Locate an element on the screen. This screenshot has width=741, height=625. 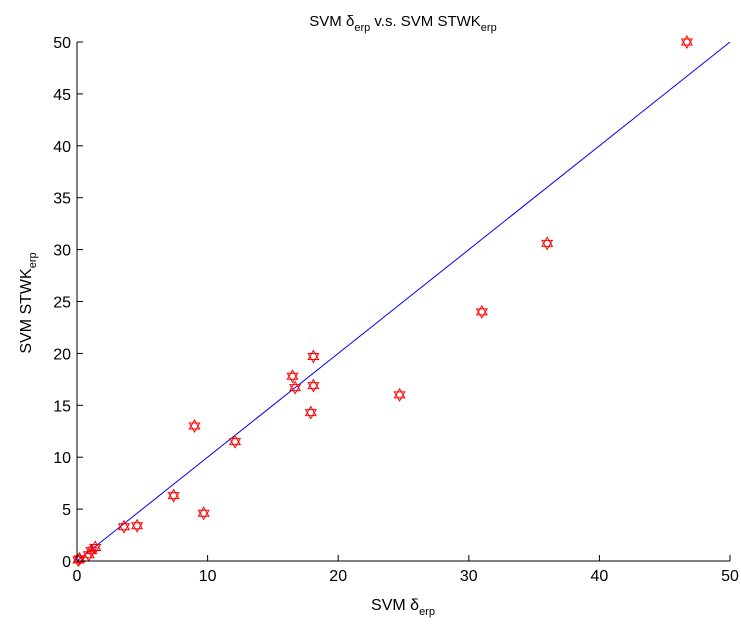
chart-title-prefix: SVM δ is located at coordinates (331, 21).